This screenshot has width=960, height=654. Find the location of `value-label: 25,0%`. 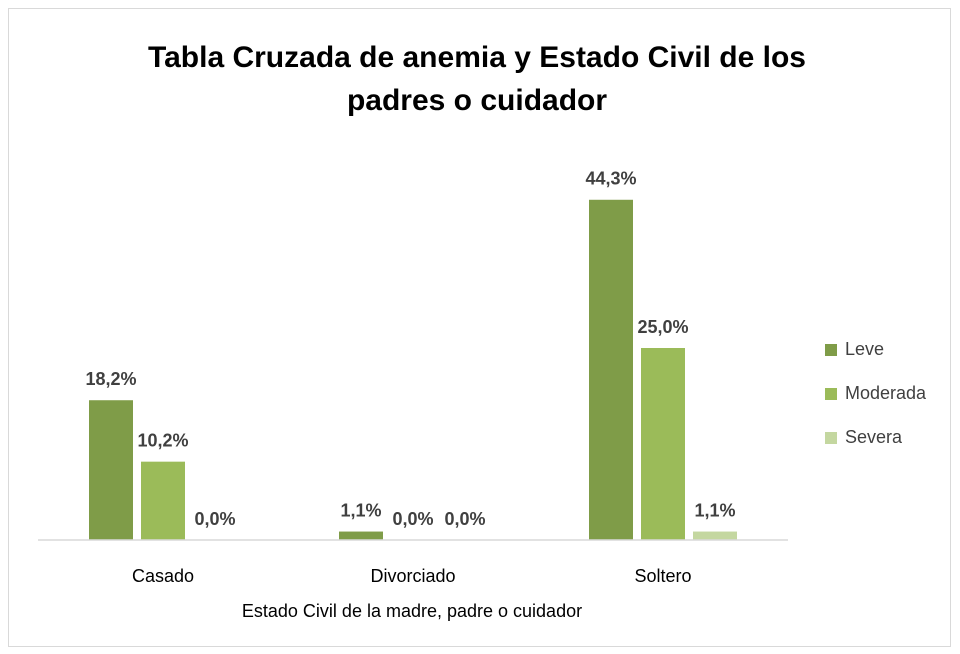

value-label: 25,0% is located at coordinates (662, 327).